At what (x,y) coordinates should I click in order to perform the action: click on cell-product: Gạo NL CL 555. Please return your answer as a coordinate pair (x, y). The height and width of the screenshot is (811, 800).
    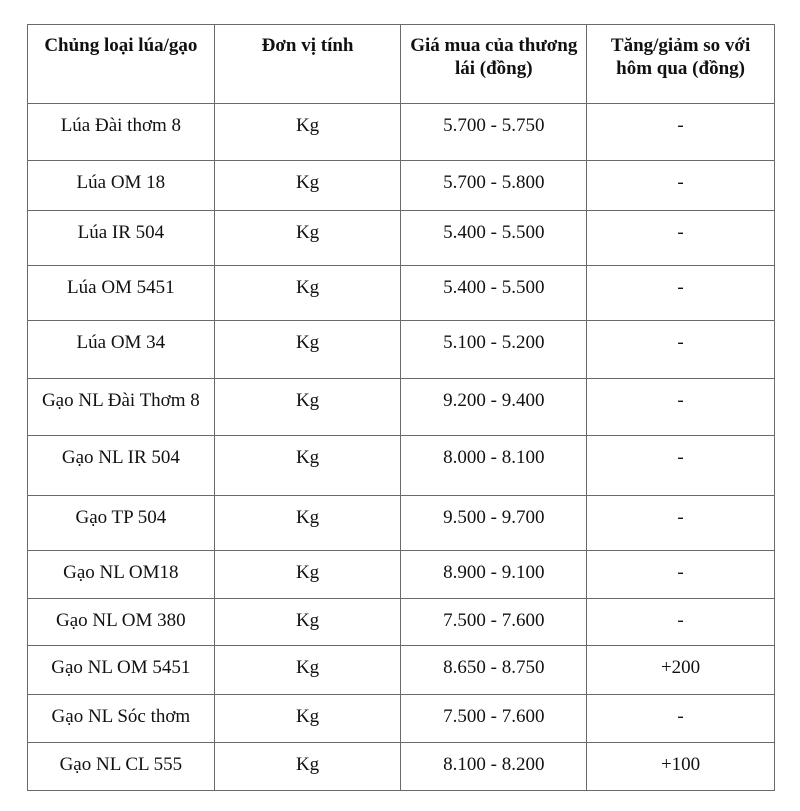
    Looking at the image, I should click on (121, 766).